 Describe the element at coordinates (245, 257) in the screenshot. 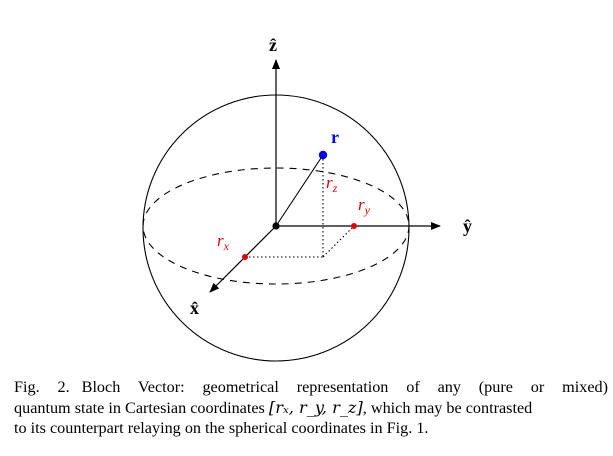

I see `rx-point` at that location.